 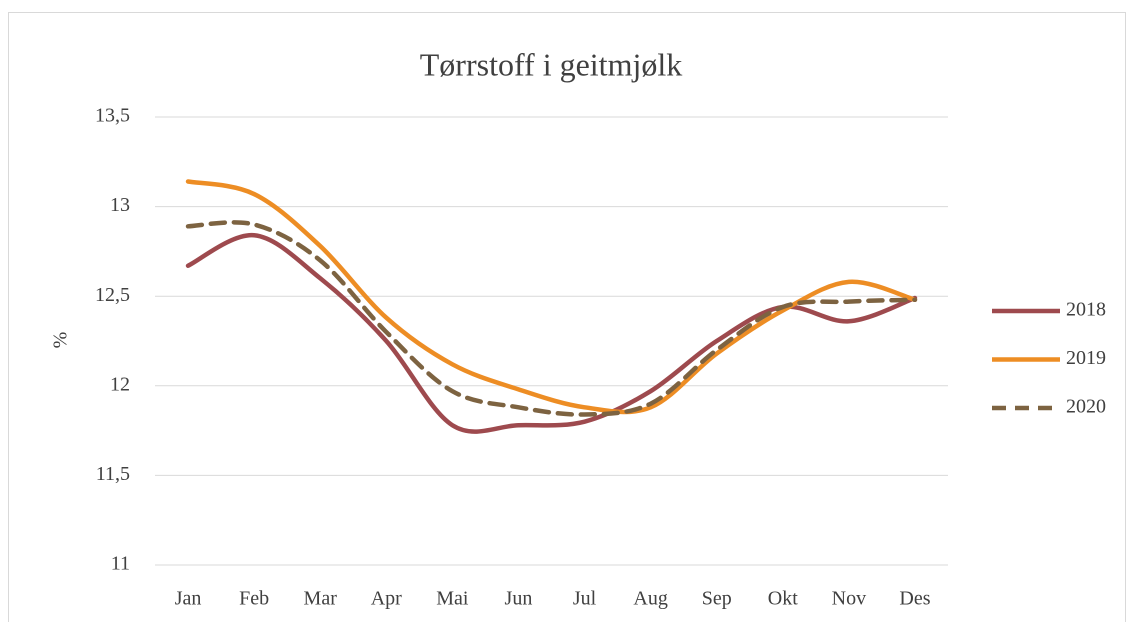 I want to click on x-tick-label: Mai, so click(x=452, y=599).